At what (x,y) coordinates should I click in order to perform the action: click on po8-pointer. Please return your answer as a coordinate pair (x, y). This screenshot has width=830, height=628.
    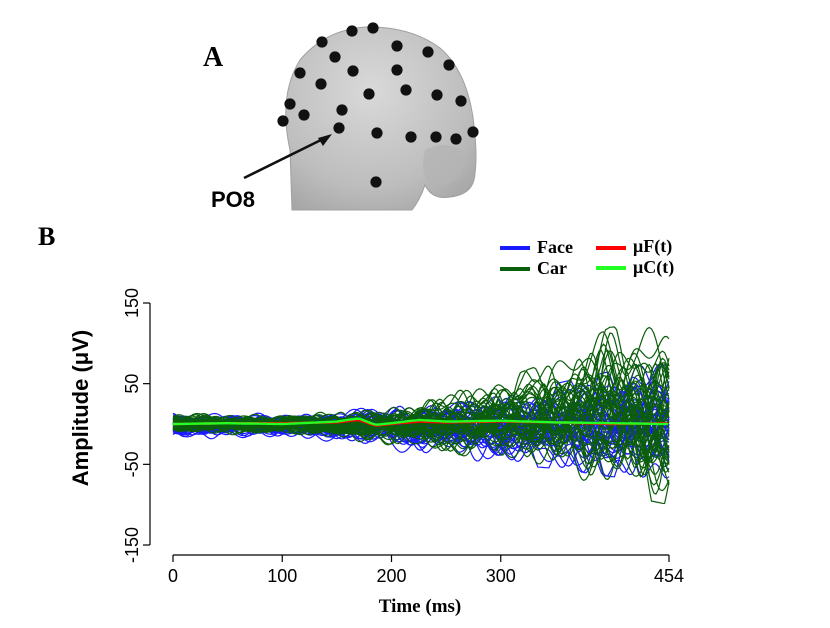
    Looking at the image, I should click on (287, 157).